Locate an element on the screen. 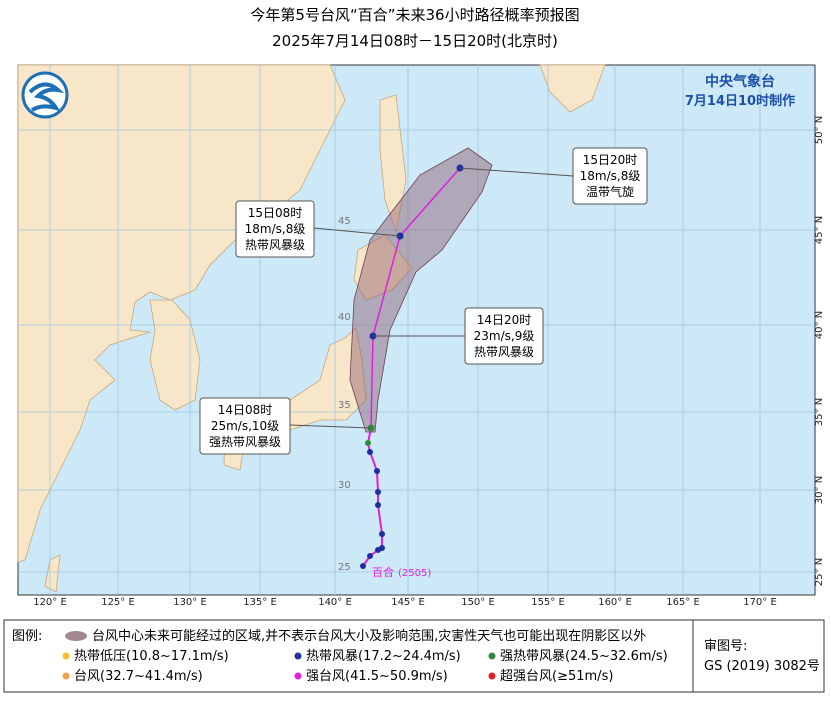  lat-label: 45° N is located at coordinates (819, 230).